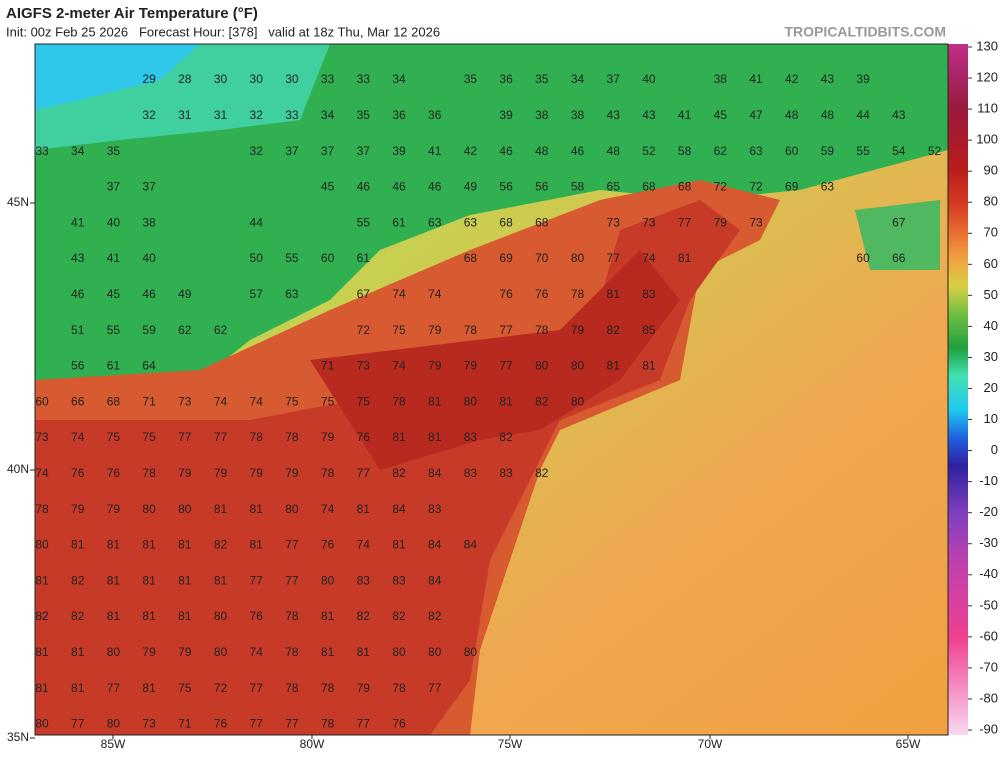 The image size is (1000, 758). I want to click on temperature-value: 60, so click(328, 258).